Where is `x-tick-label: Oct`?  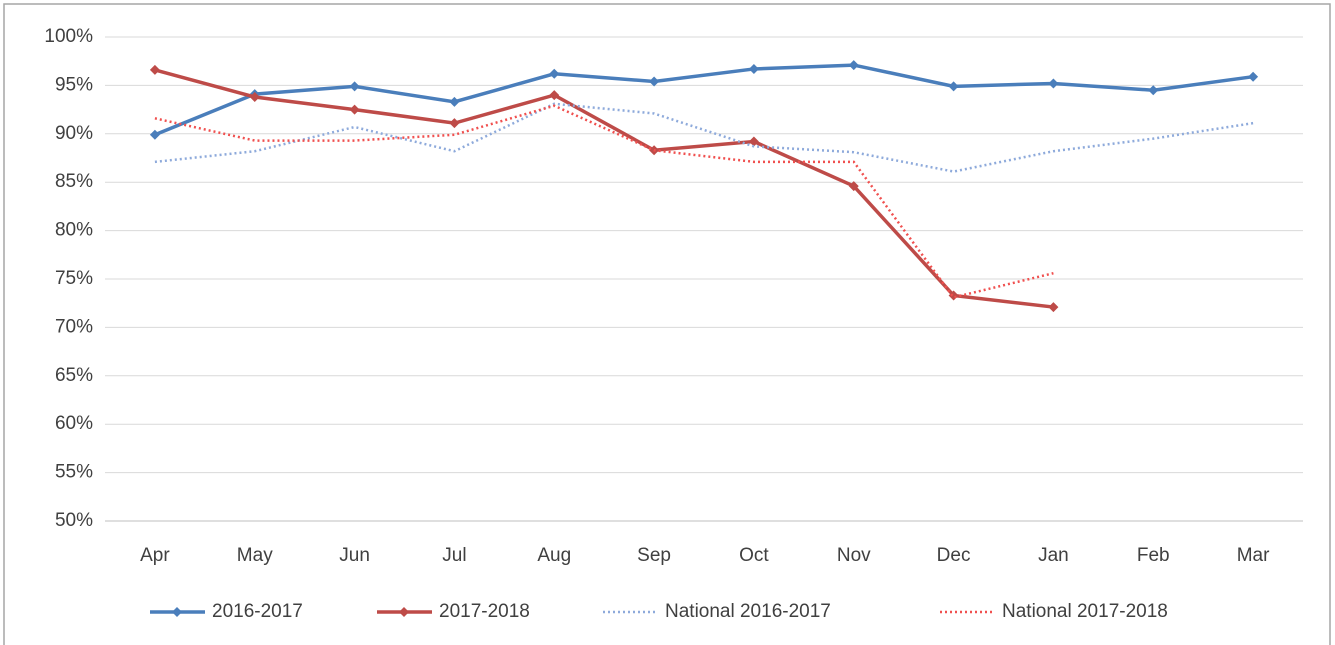
x-tick-label: Oct is located at coordinates (754, 555).